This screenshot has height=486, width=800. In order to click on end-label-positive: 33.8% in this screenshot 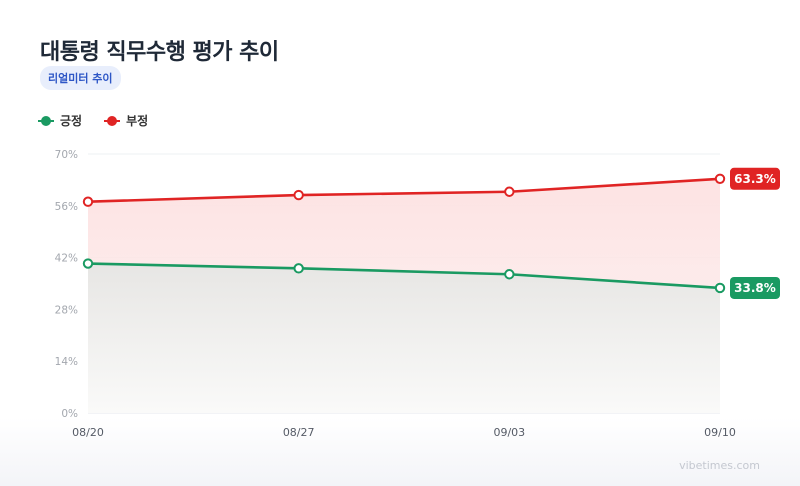, I will do `click(755, 288)`.